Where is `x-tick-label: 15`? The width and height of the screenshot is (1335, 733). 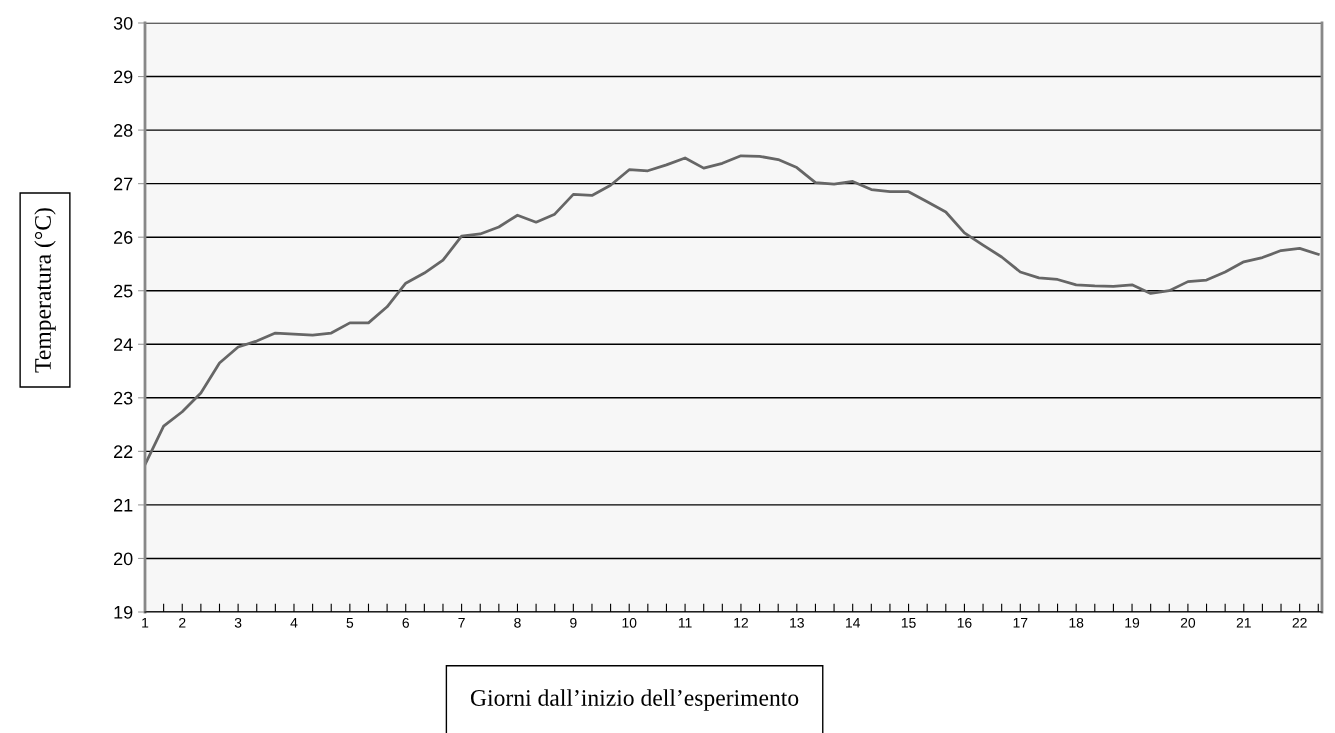 x-tick-label: 15 is located at coordinates (908, 623).